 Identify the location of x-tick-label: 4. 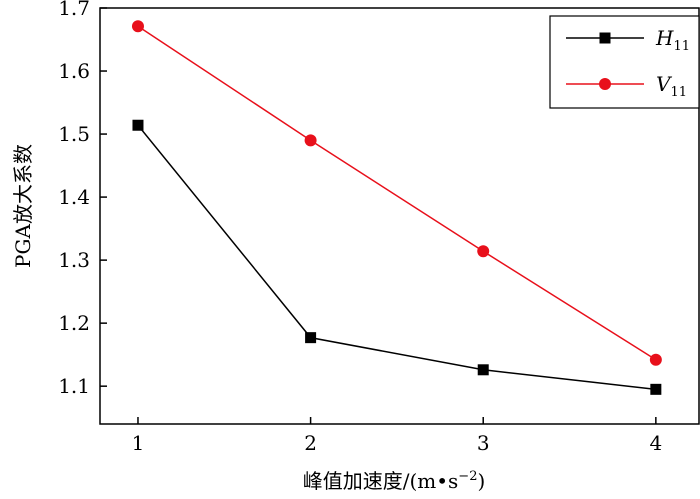
(655, 443).